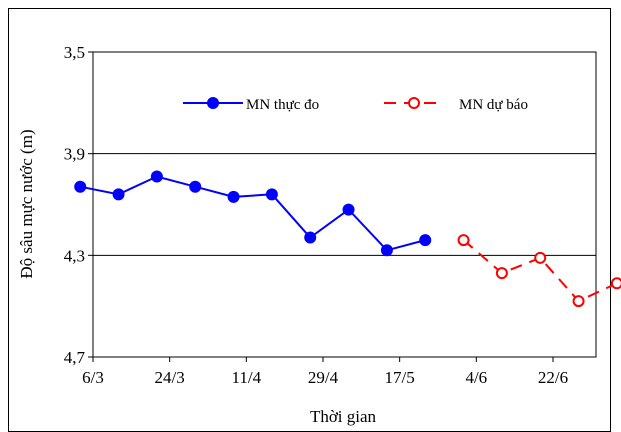 The width and height of the screenshot is (621, 432). Describe the element at coordinates (343, 416) in the screenshot. I see `x-axis-label: Thời gian` at that location.